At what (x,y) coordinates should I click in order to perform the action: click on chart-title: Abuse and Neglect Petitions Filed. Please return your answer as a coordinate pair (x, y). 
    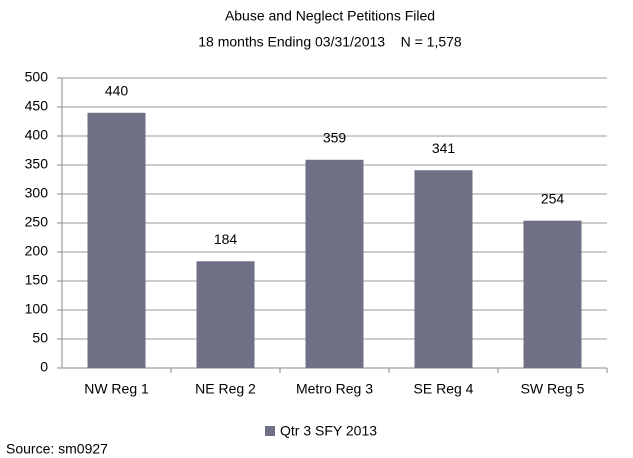
    Looking at the image, I should click on (330, 16).